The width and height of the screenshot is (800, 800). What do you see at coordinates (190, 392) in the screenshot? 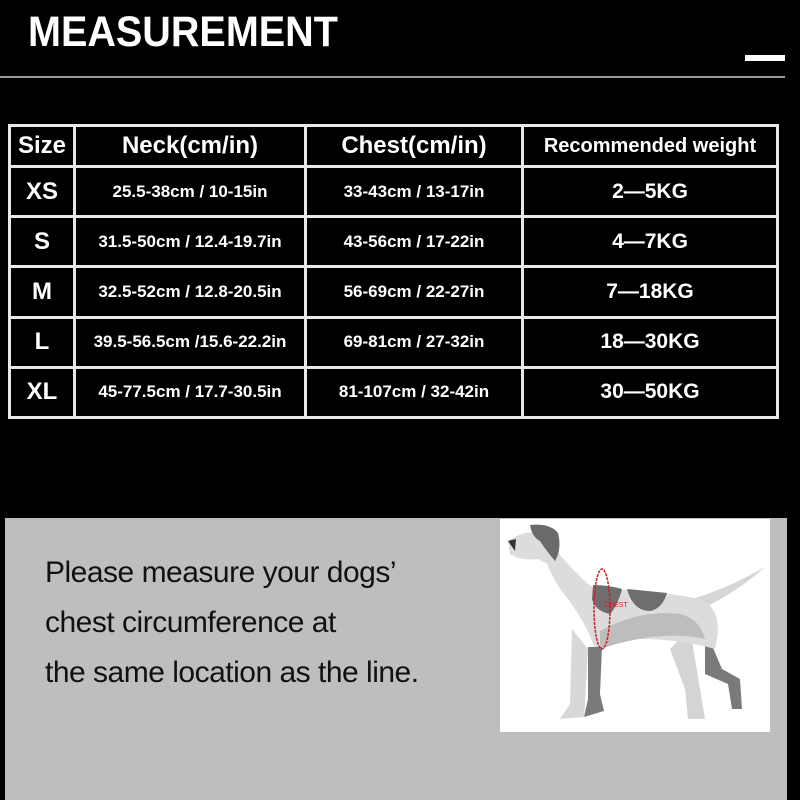
I see `neck-cell: 45-77.5cm / 17.7-30.5in` at bounding box center [190, 392].